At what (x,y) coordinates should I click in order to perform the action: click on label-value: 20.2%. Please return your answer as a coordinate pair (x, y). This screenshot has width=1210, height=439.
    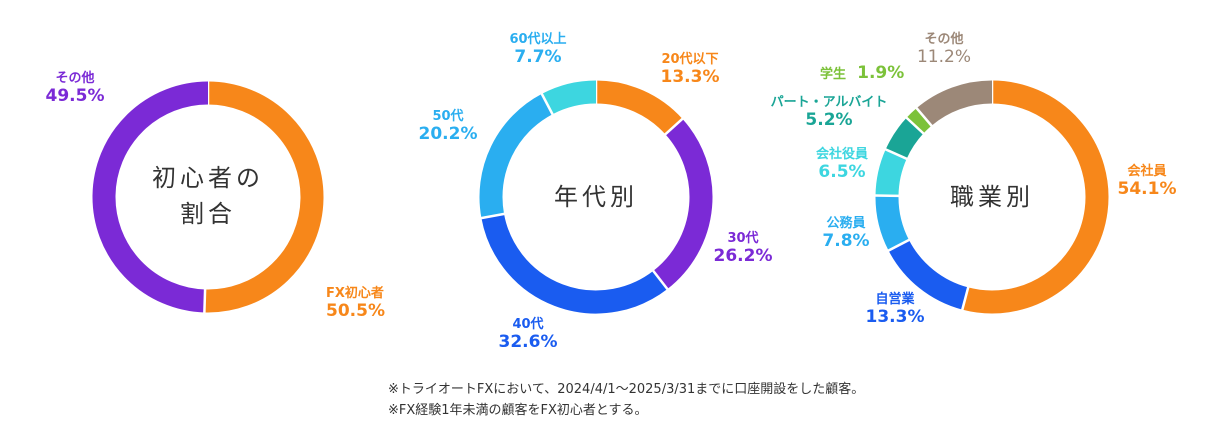
    Looking at the image, I should click on (448, 133).